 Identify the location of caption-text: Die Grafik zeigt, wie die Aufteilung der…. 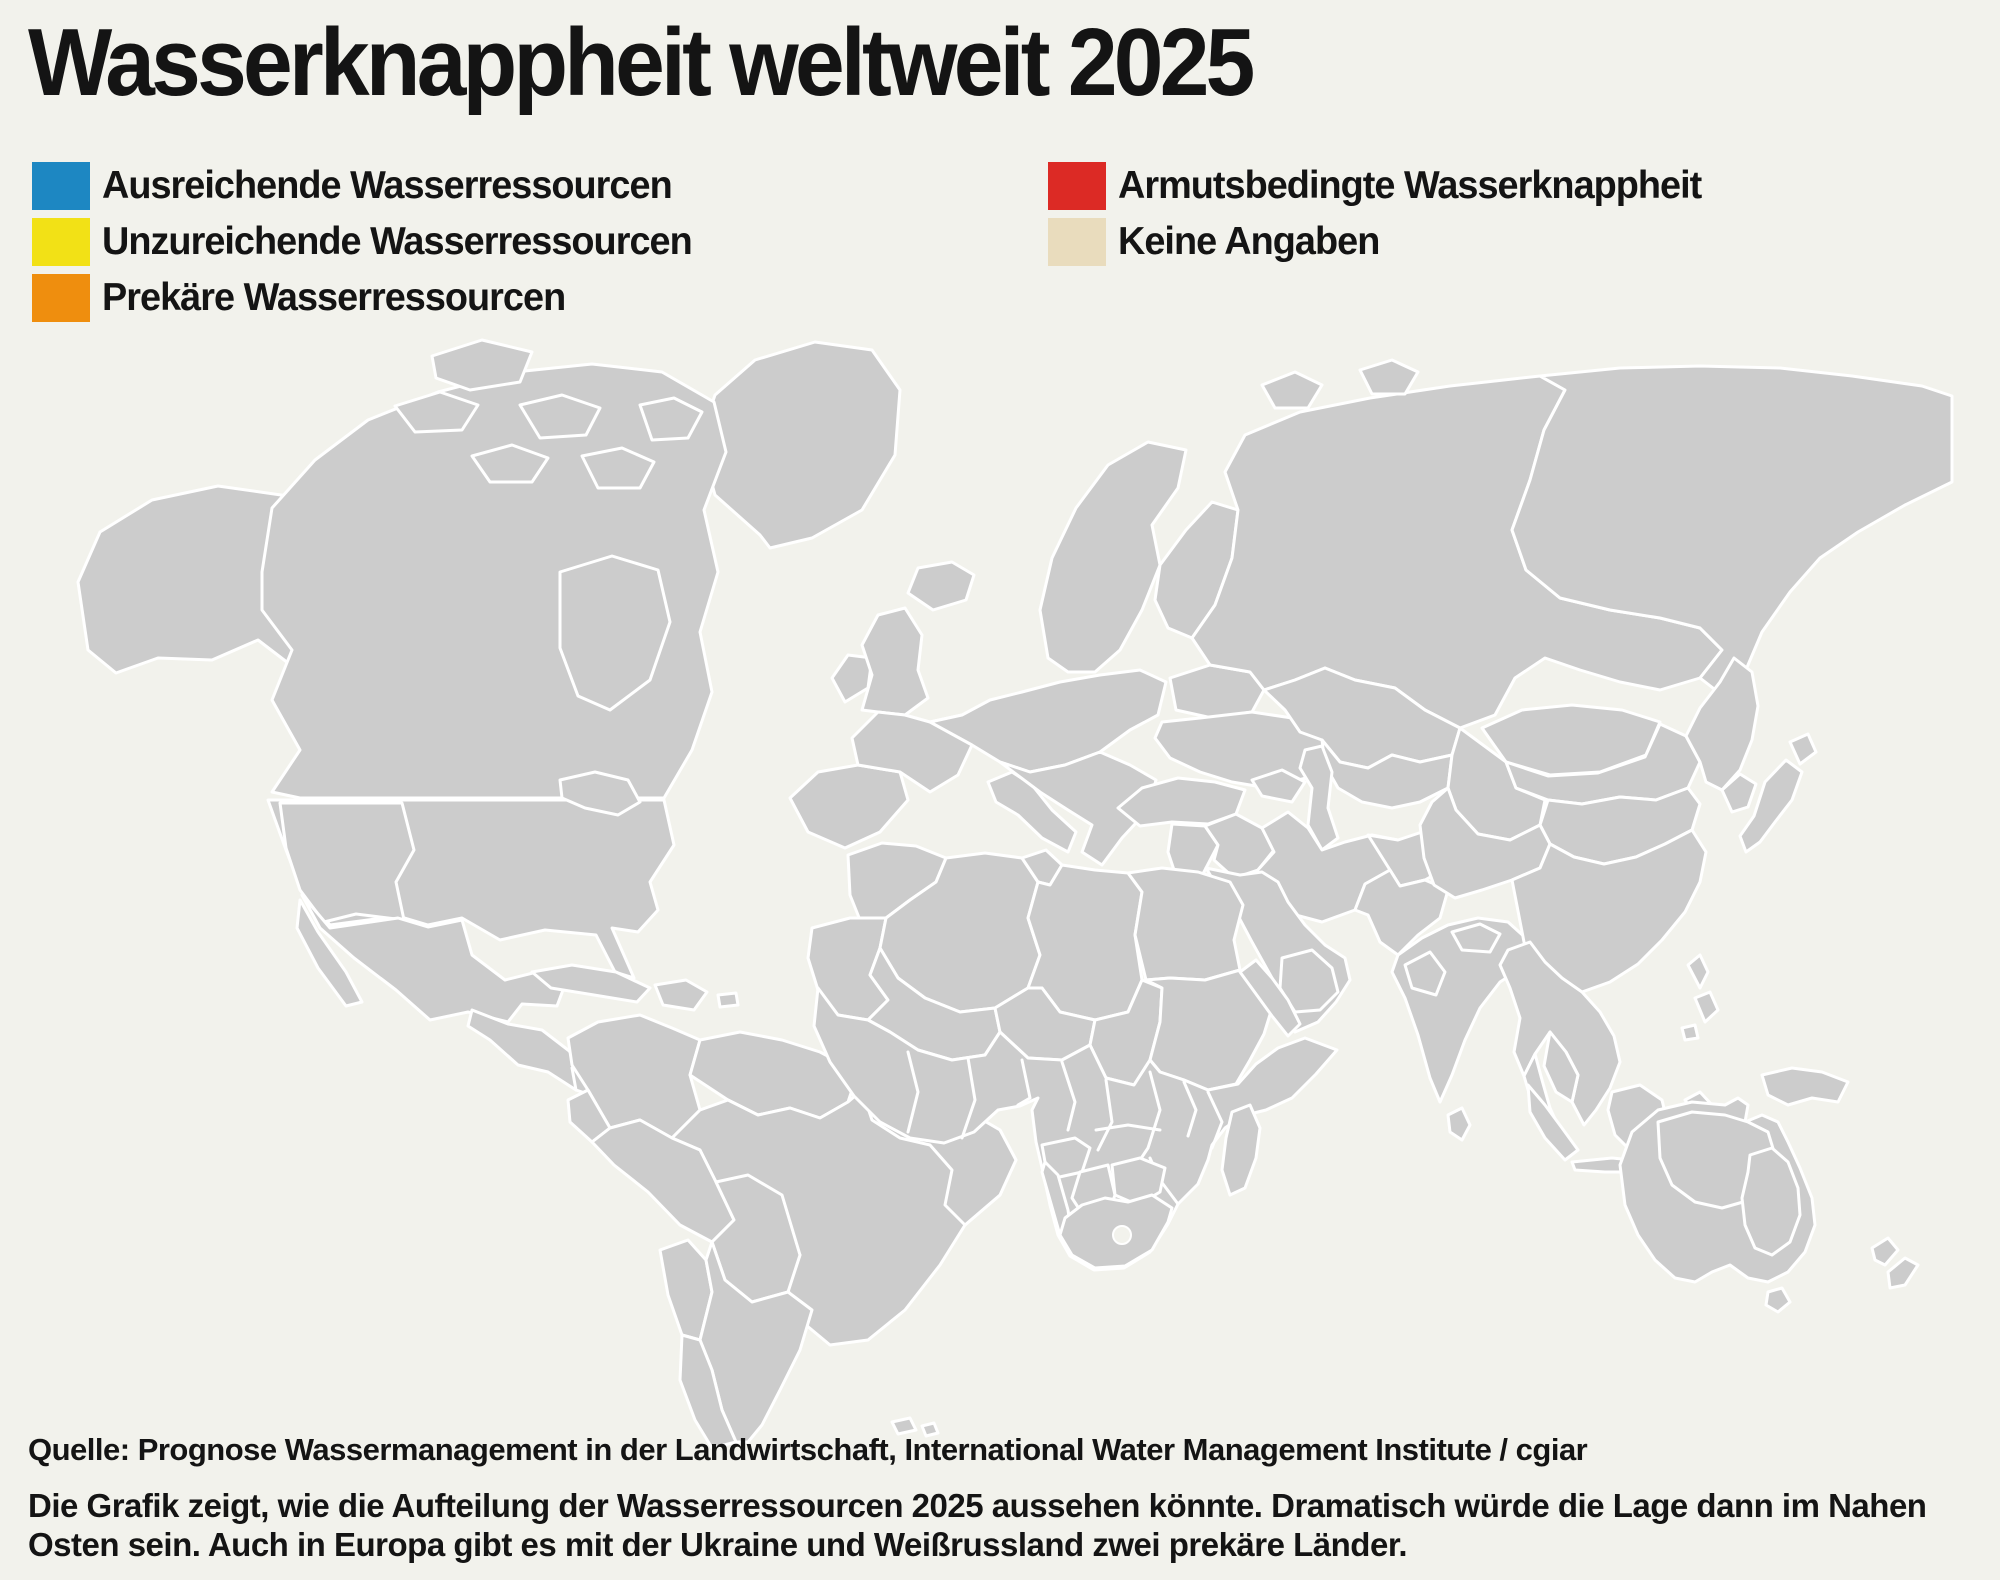
(977, 1525).